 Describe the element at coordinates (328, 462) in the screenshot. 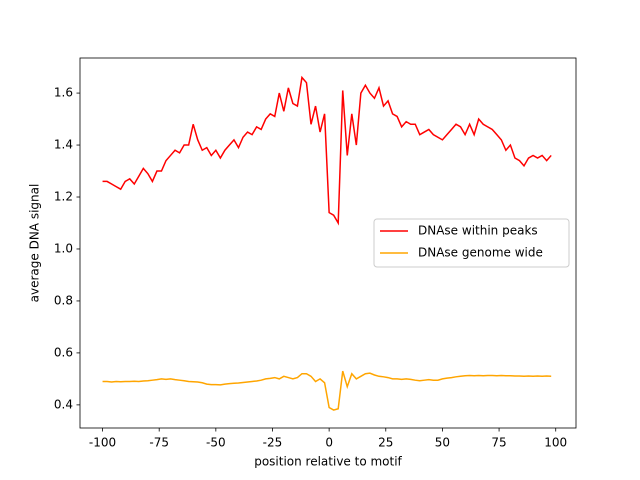

I see `x-axis-label: position relative to motif` at that location.